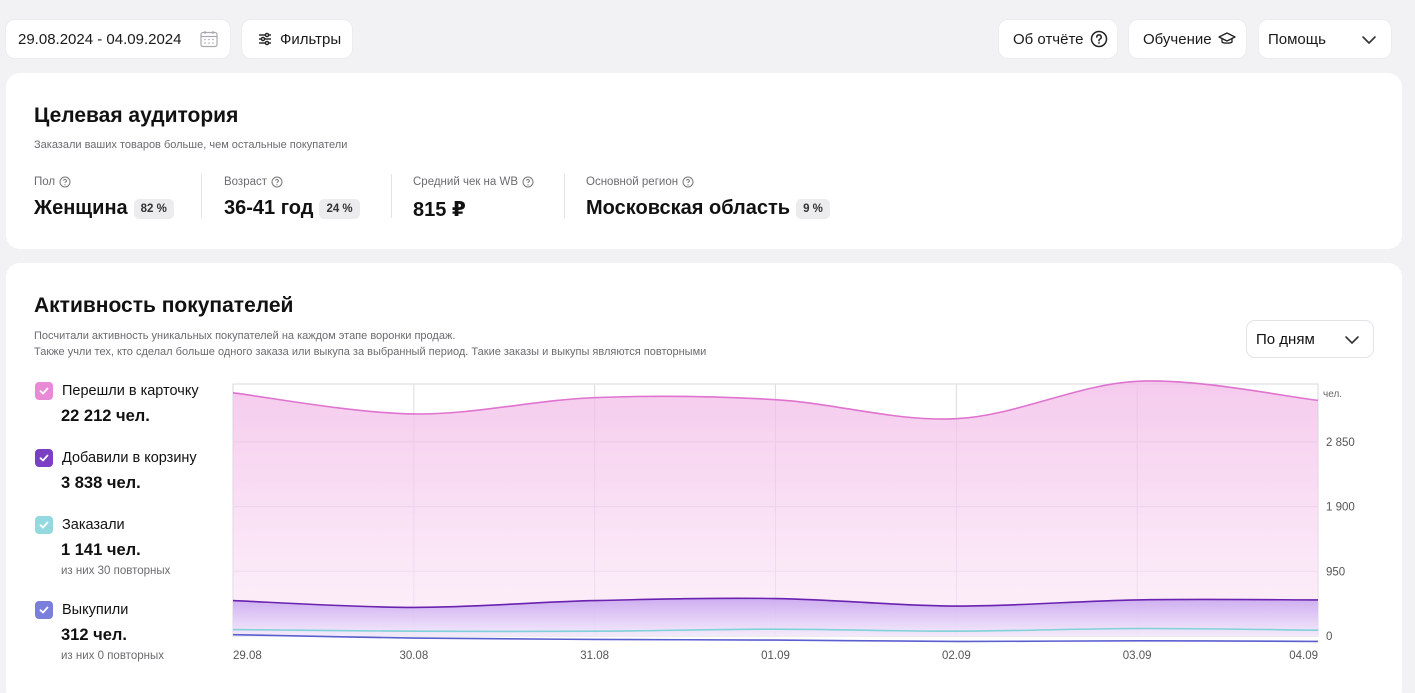  I want to click on series-added-to-cart-area, so click(775, 617).